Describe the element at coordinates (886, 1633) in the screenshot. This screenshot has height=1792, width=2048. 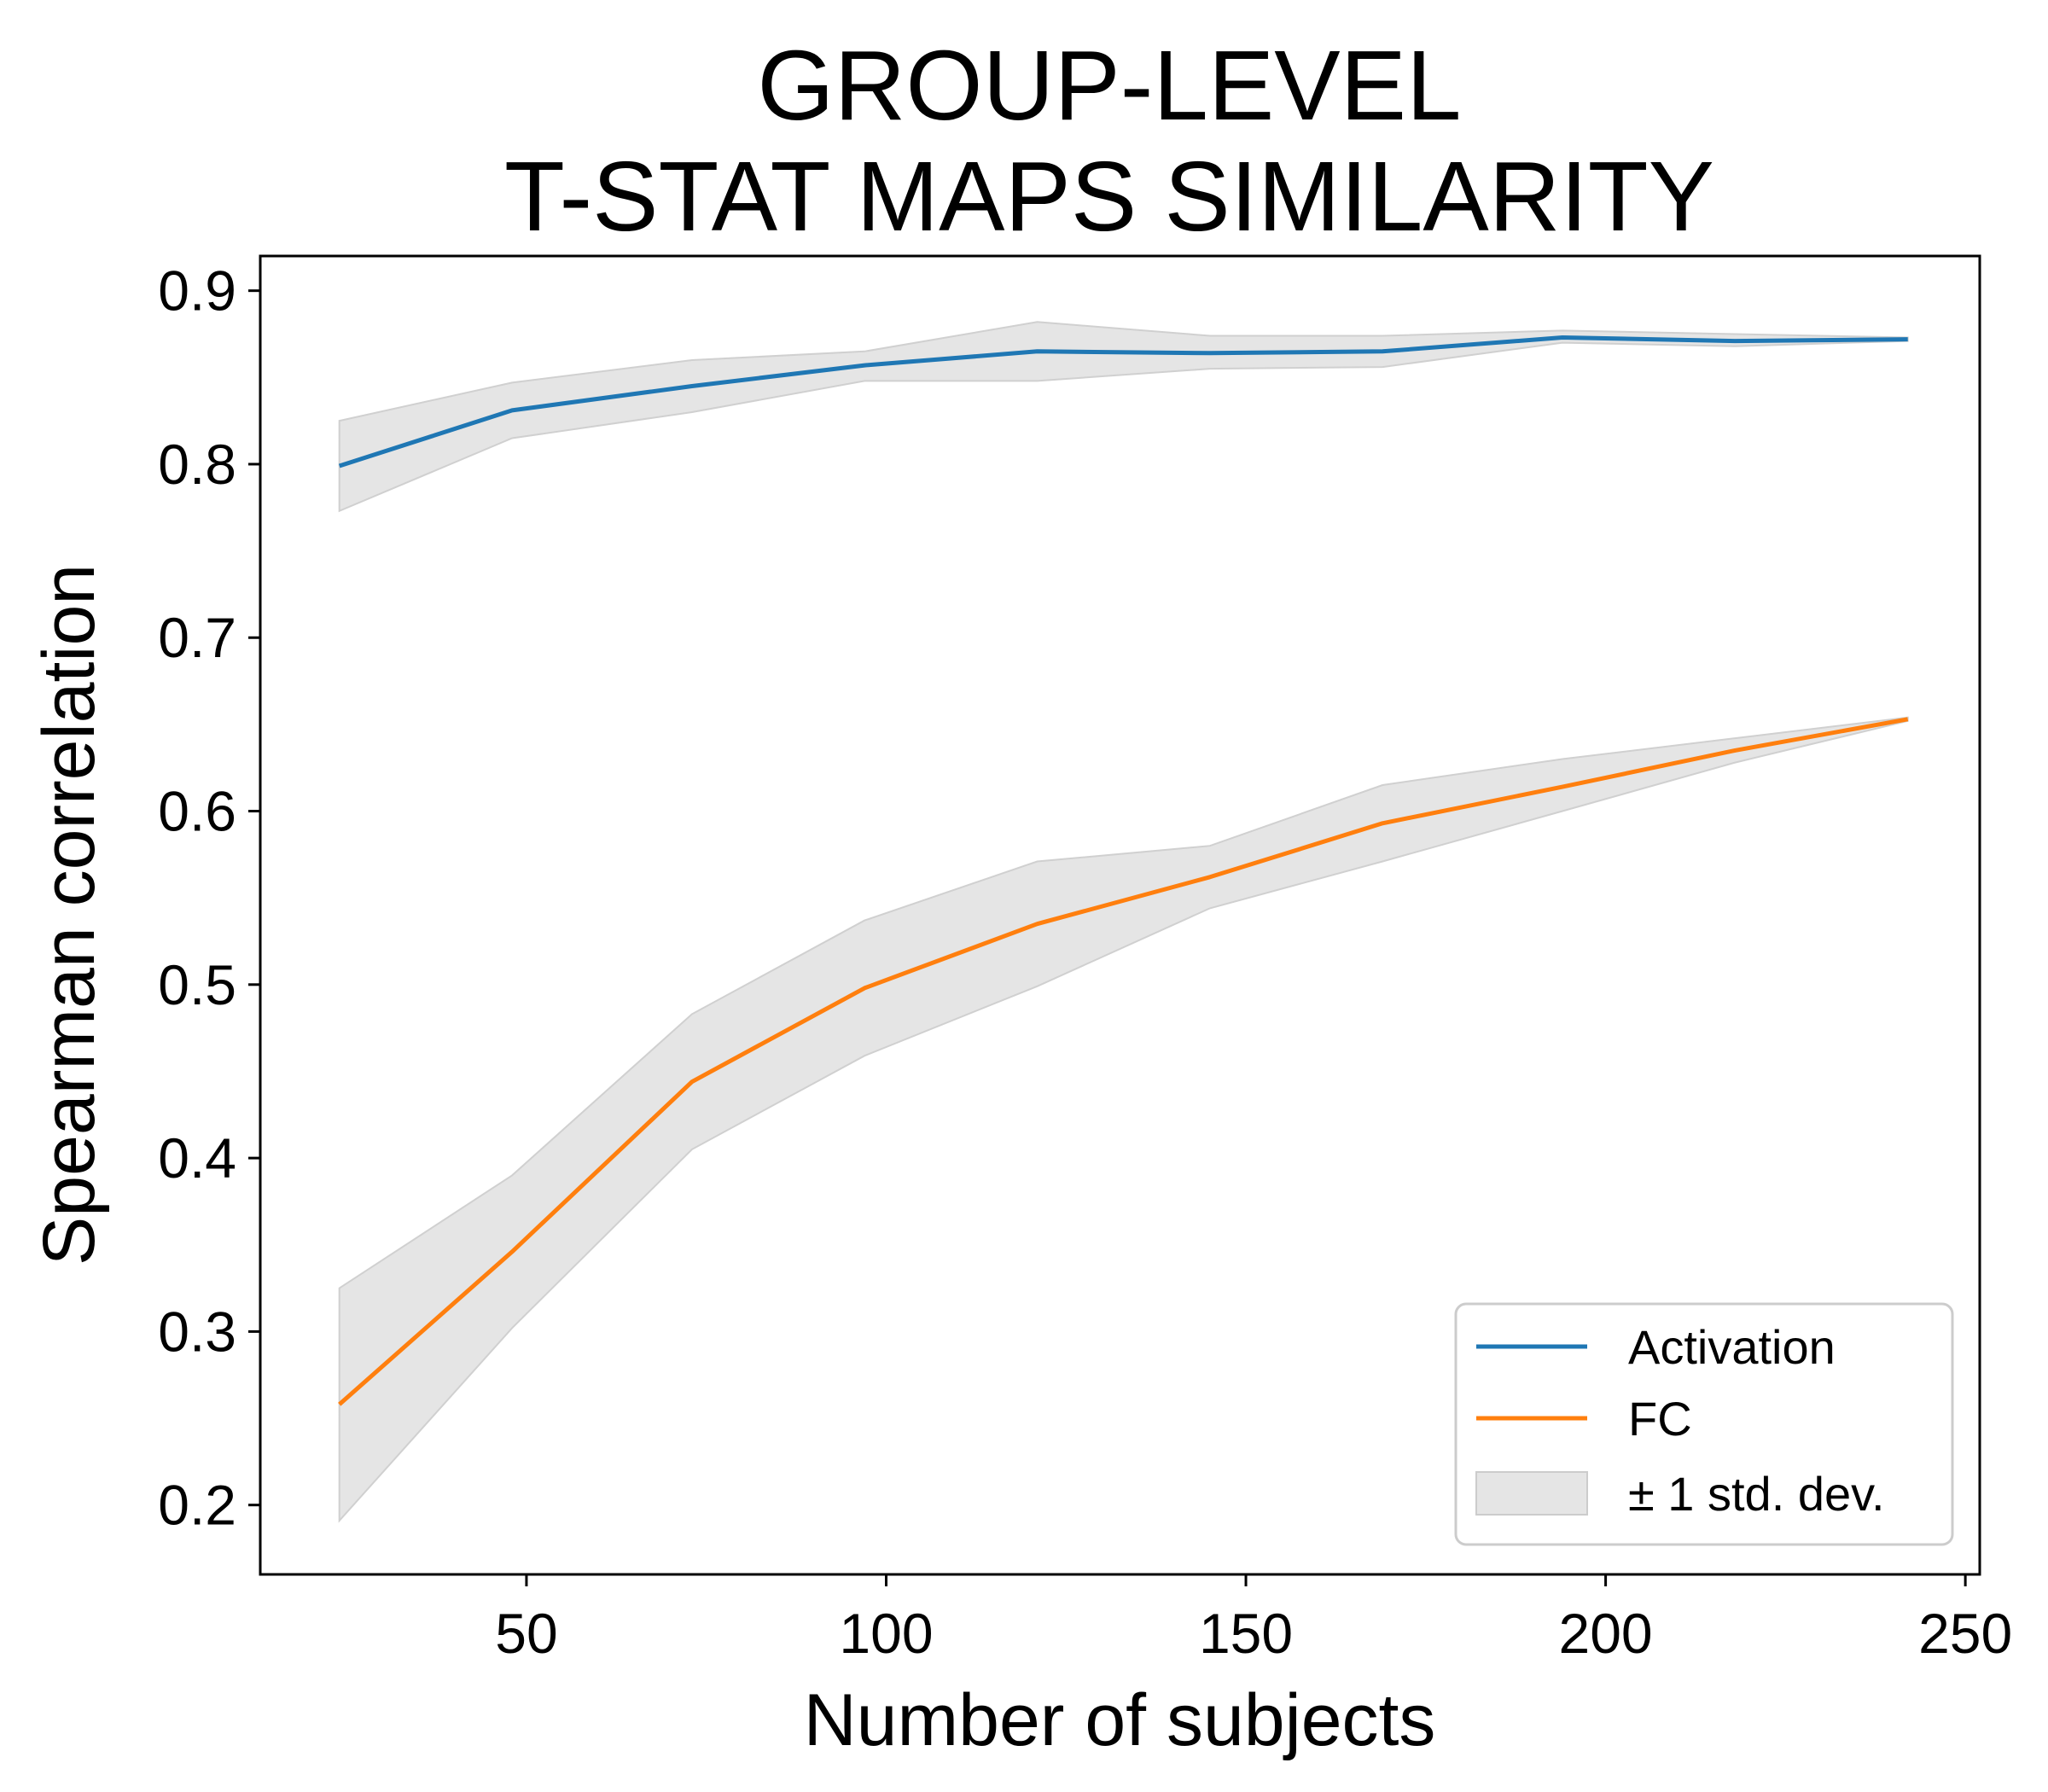
I see `x-tick-label: 100` at that location.